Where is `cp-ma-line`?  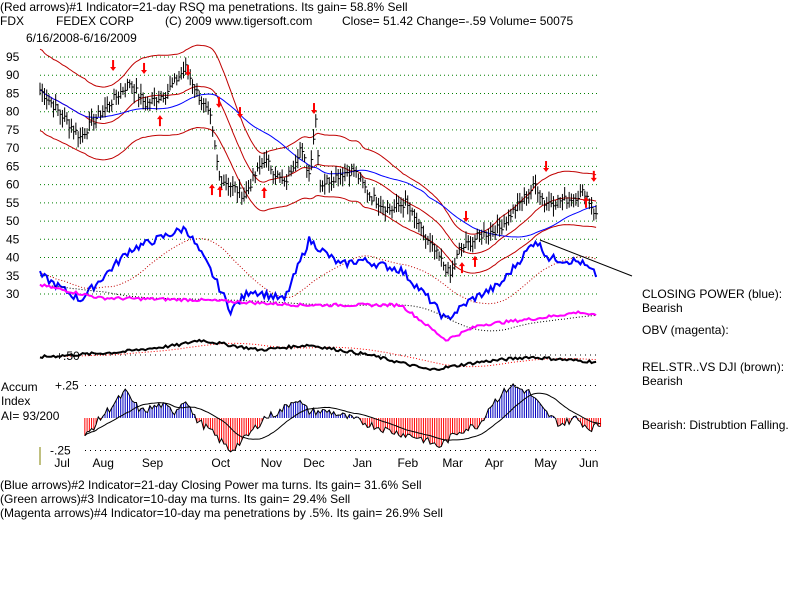
cp-ma-line is located at coordinates (318, 271).